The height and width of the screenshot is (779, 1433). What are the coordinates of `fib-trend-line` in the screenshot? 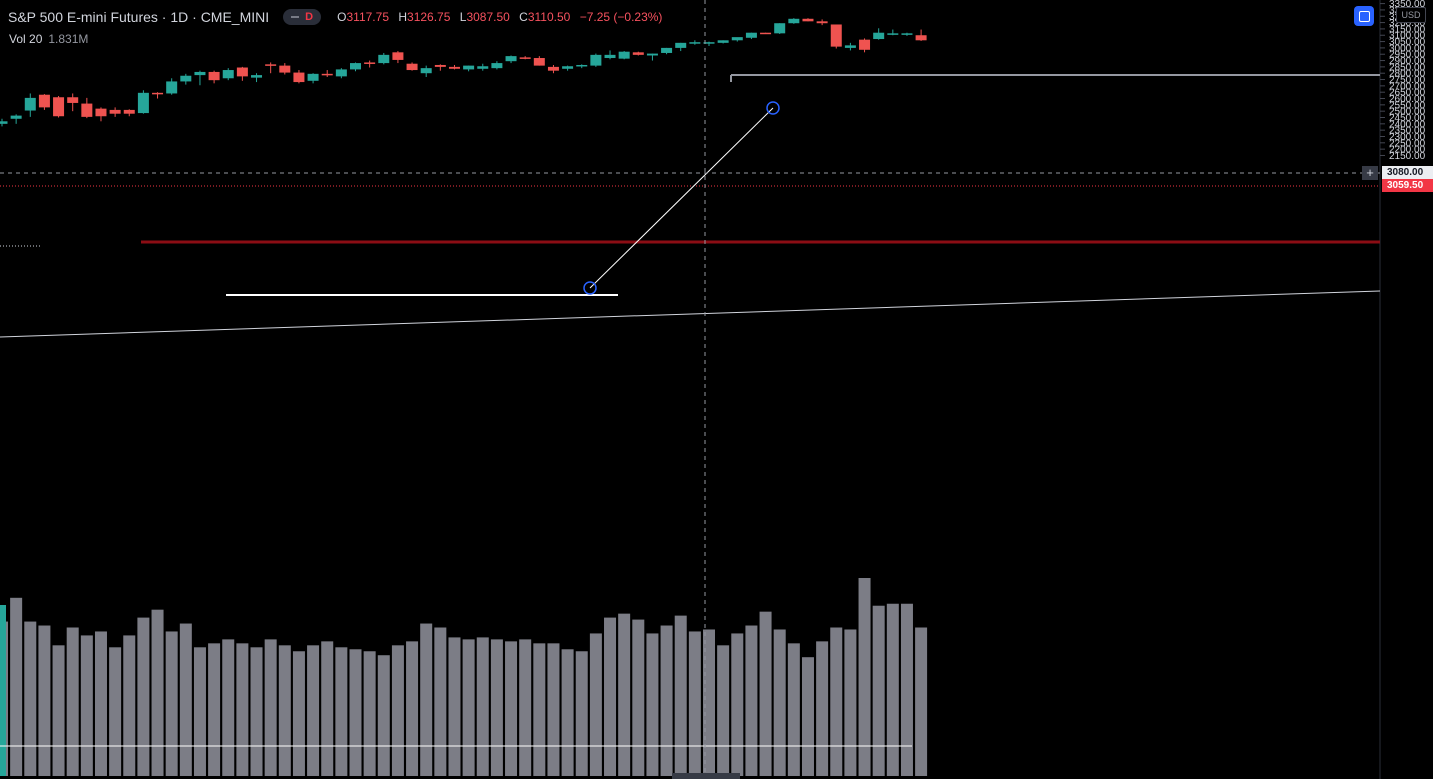 It's located at (681, 198).